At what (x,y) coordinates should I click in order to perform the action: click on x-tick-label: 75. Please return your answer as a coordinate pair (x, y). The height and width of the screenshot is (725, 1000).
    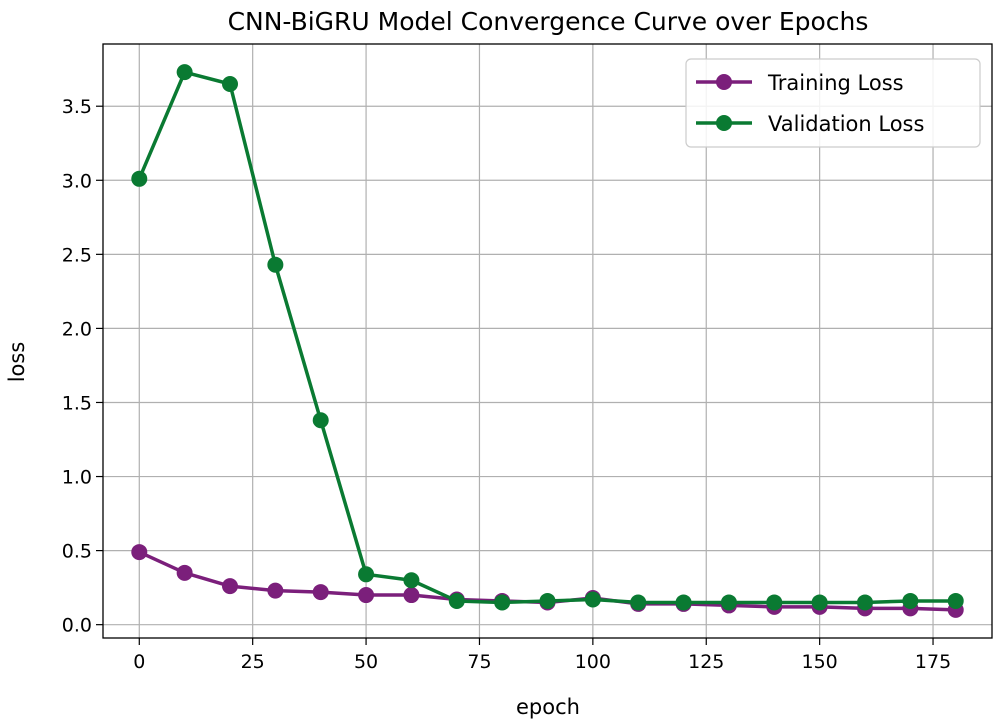
    Looking at the image, I should click on (479, 662).